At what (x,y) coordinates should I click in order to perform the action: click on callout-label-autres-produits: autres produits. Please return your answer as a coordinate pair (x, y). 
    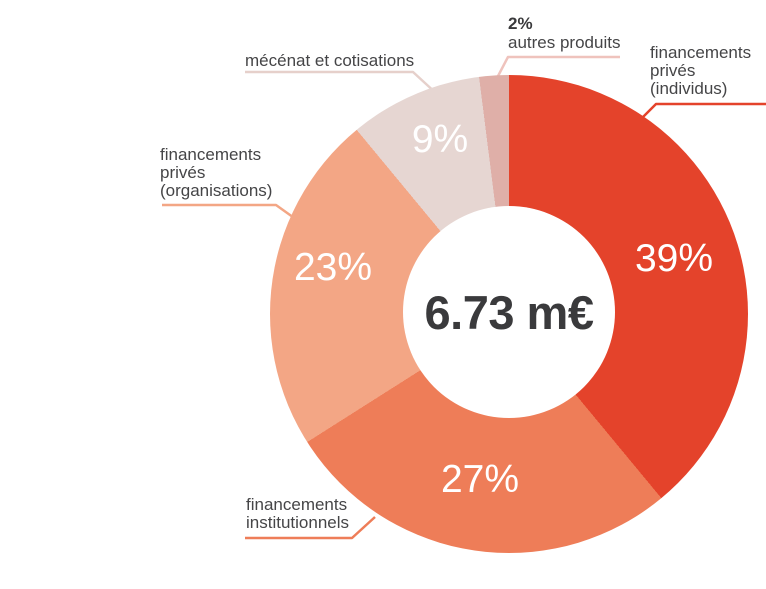
    Looking at the image, I should click on (564, 42).